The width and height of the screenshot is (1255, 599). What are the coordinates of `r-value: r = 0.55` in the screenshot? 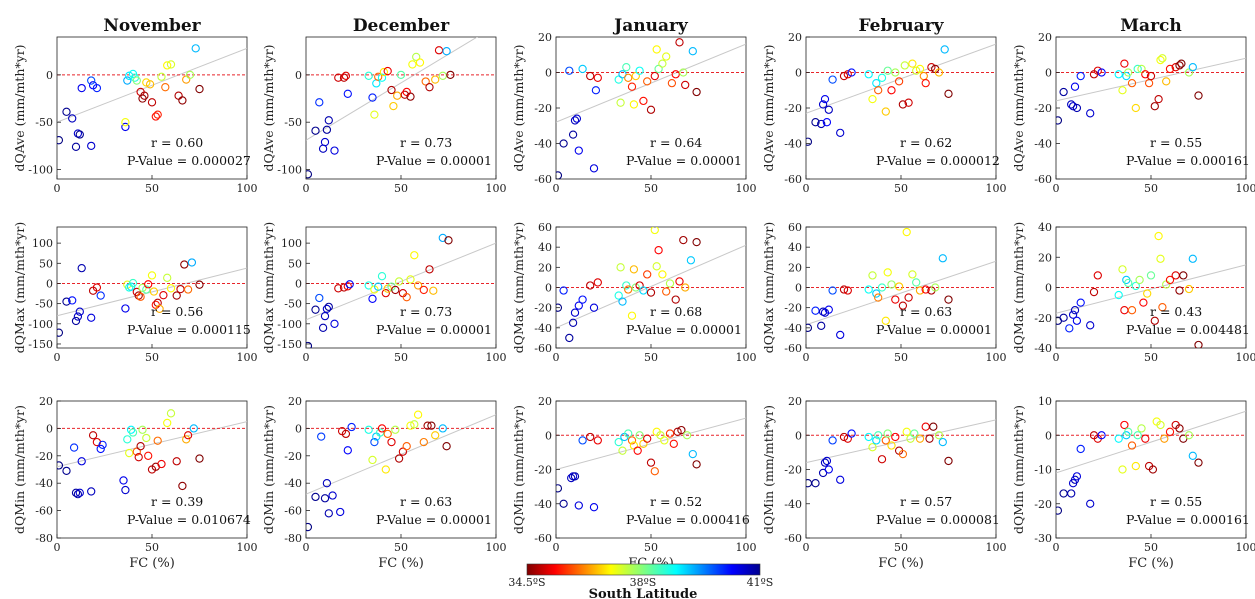 It's located at (1176, 501).